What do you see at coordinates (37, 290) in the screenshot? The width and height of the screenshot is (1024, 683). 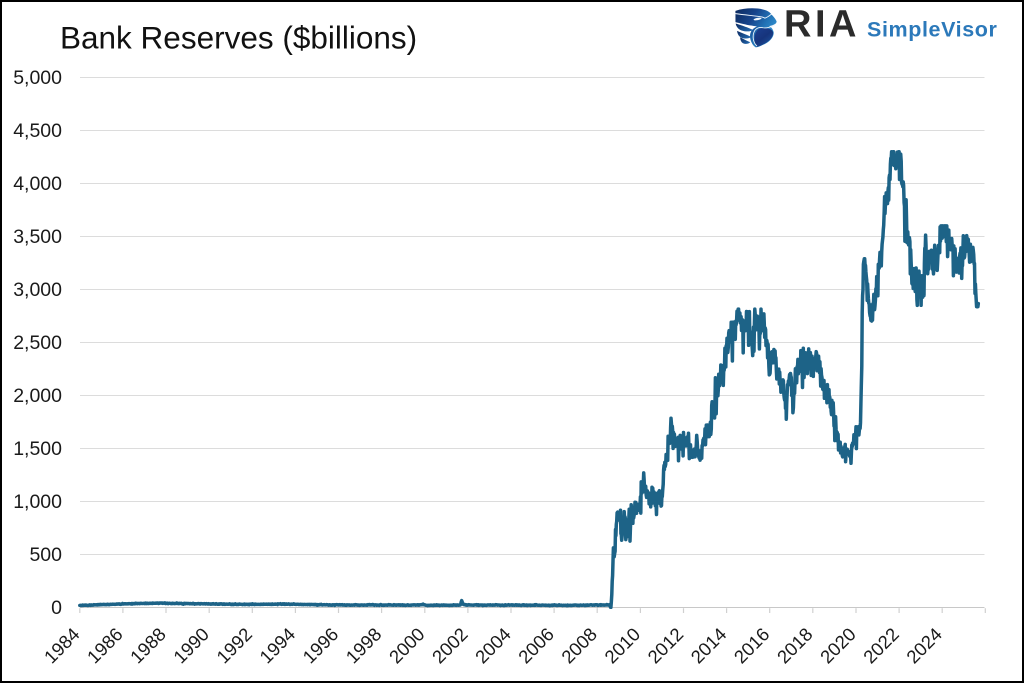 I see `svg-text: 3,000` at bounding box center [37, 290].